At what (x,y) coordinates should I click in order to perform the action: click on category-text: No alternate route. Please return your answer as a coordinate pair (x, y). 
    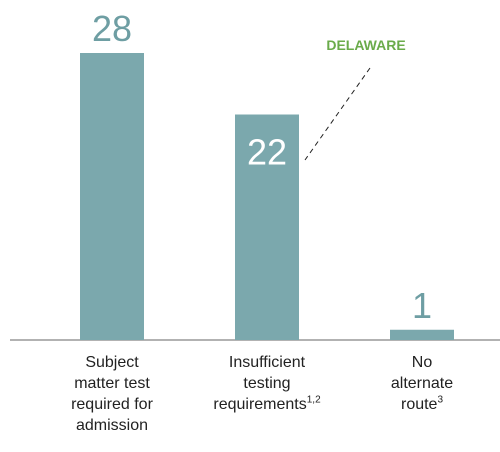
    Looking at the image, I should click on (422, 383).